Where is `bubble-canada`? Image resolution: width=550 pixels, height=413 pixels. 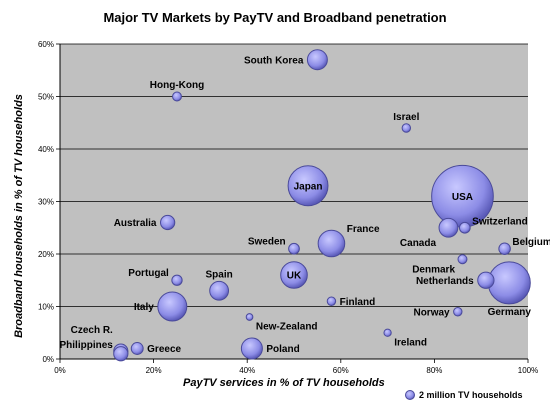 bubble-canada is located at coordinates (448, 227).